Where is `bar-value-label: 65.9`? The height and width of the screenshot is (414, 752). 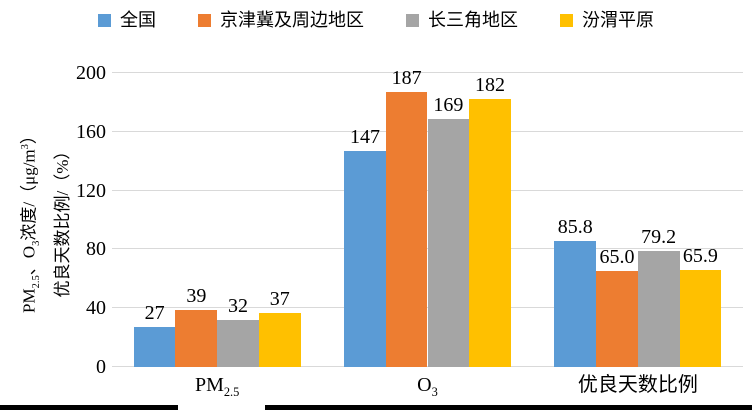 bar-value-label: 65.9 is located at coordinates (700, 256).